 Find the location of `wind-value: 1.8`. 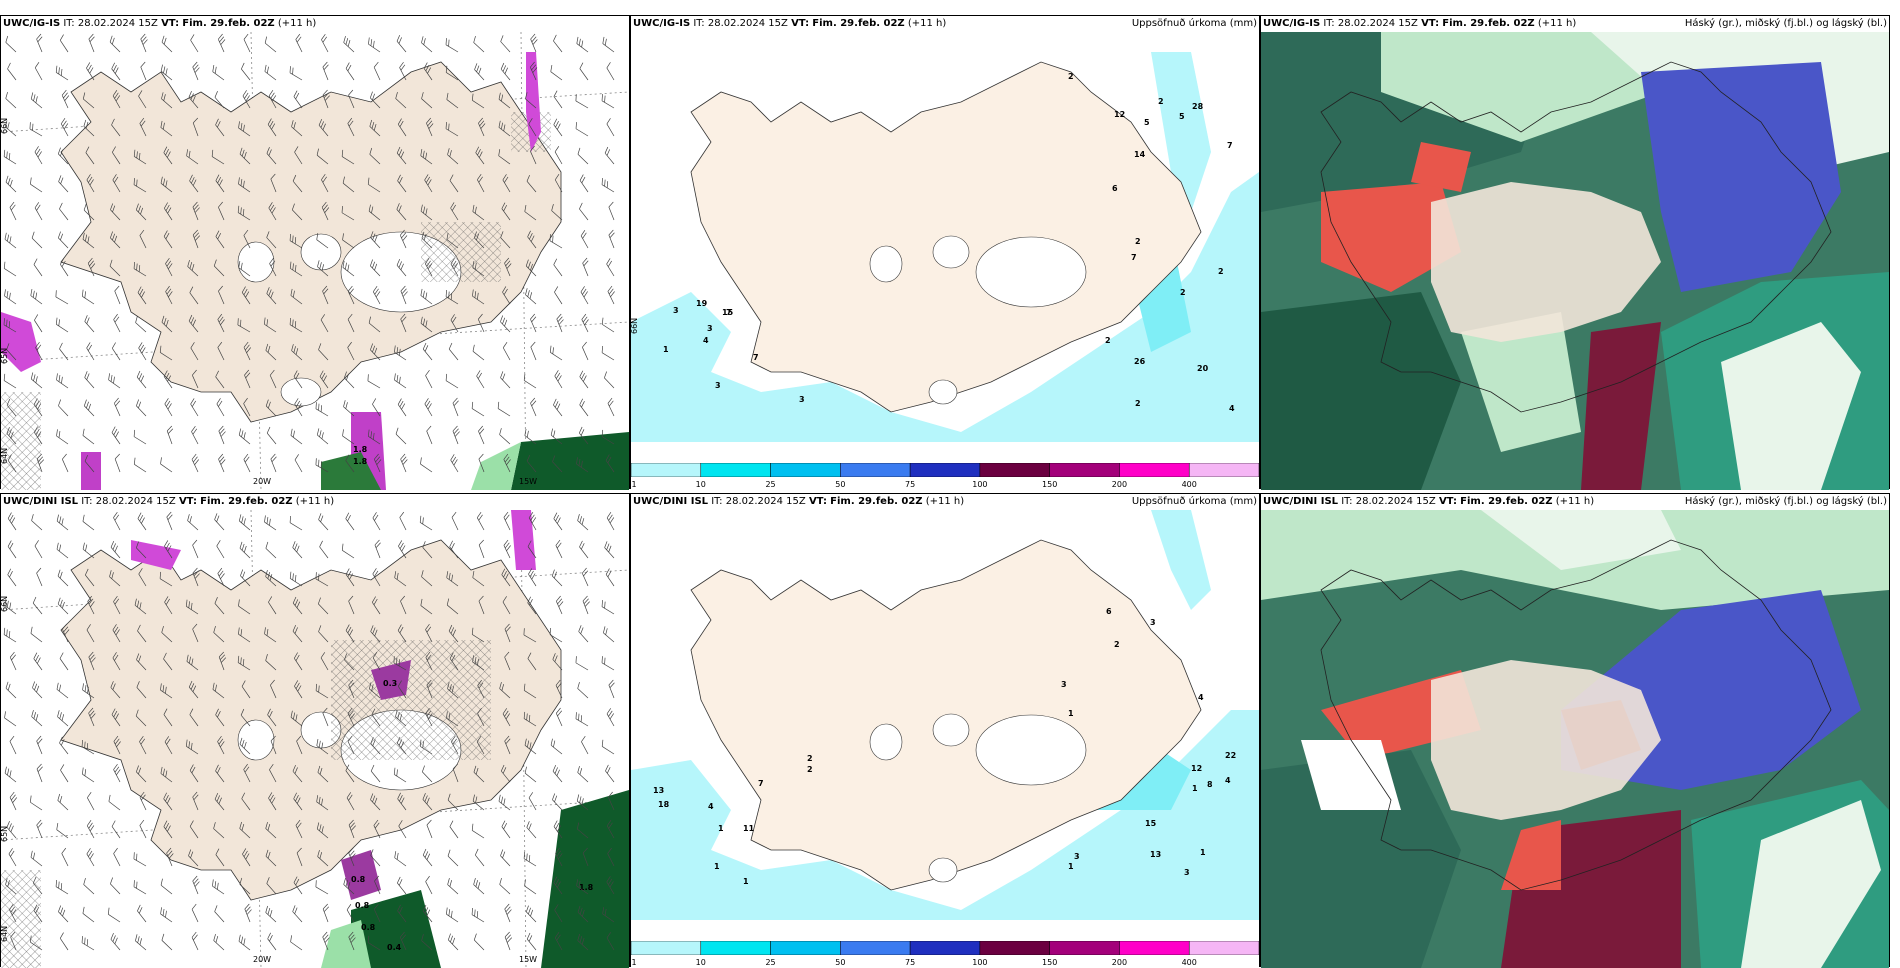

wind-value: 1.8 is located at coordinates (586, 887).